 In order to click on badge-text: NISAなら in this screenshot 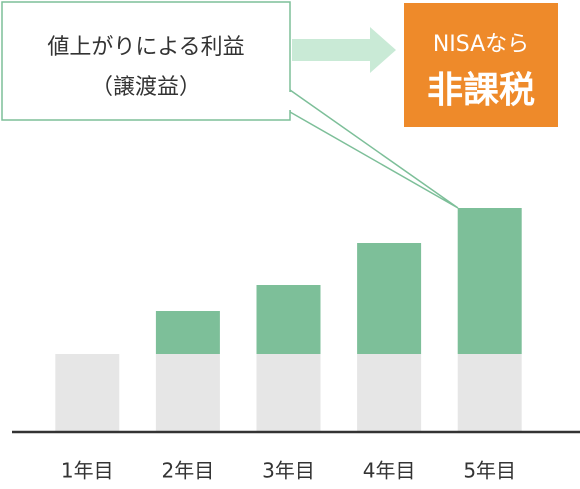, I will do `click(481, 44)`.